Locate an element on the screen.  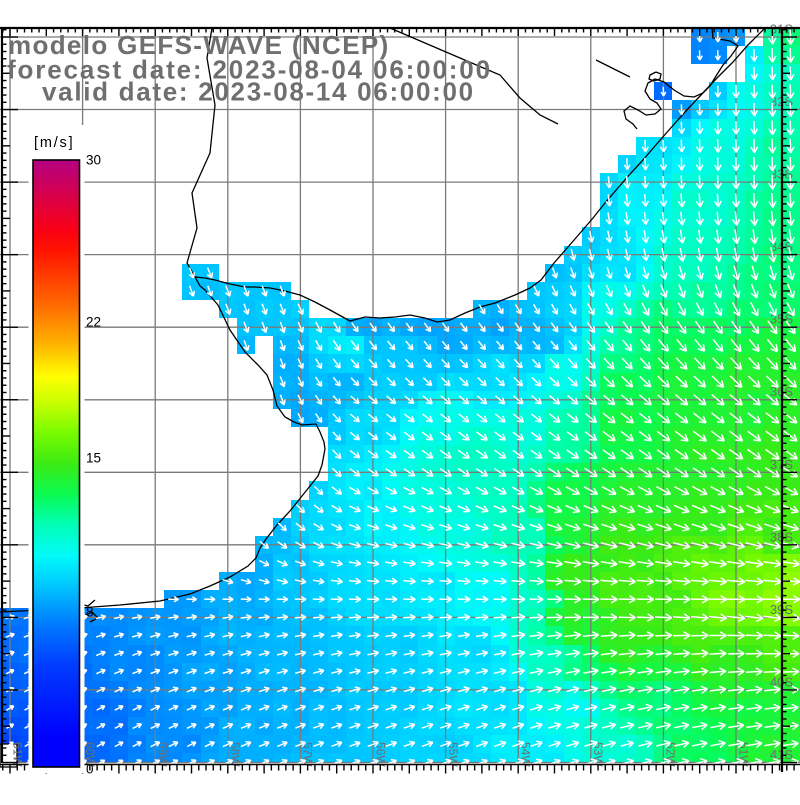
svg-text: [m/s] is located at coordinates (54, 143).